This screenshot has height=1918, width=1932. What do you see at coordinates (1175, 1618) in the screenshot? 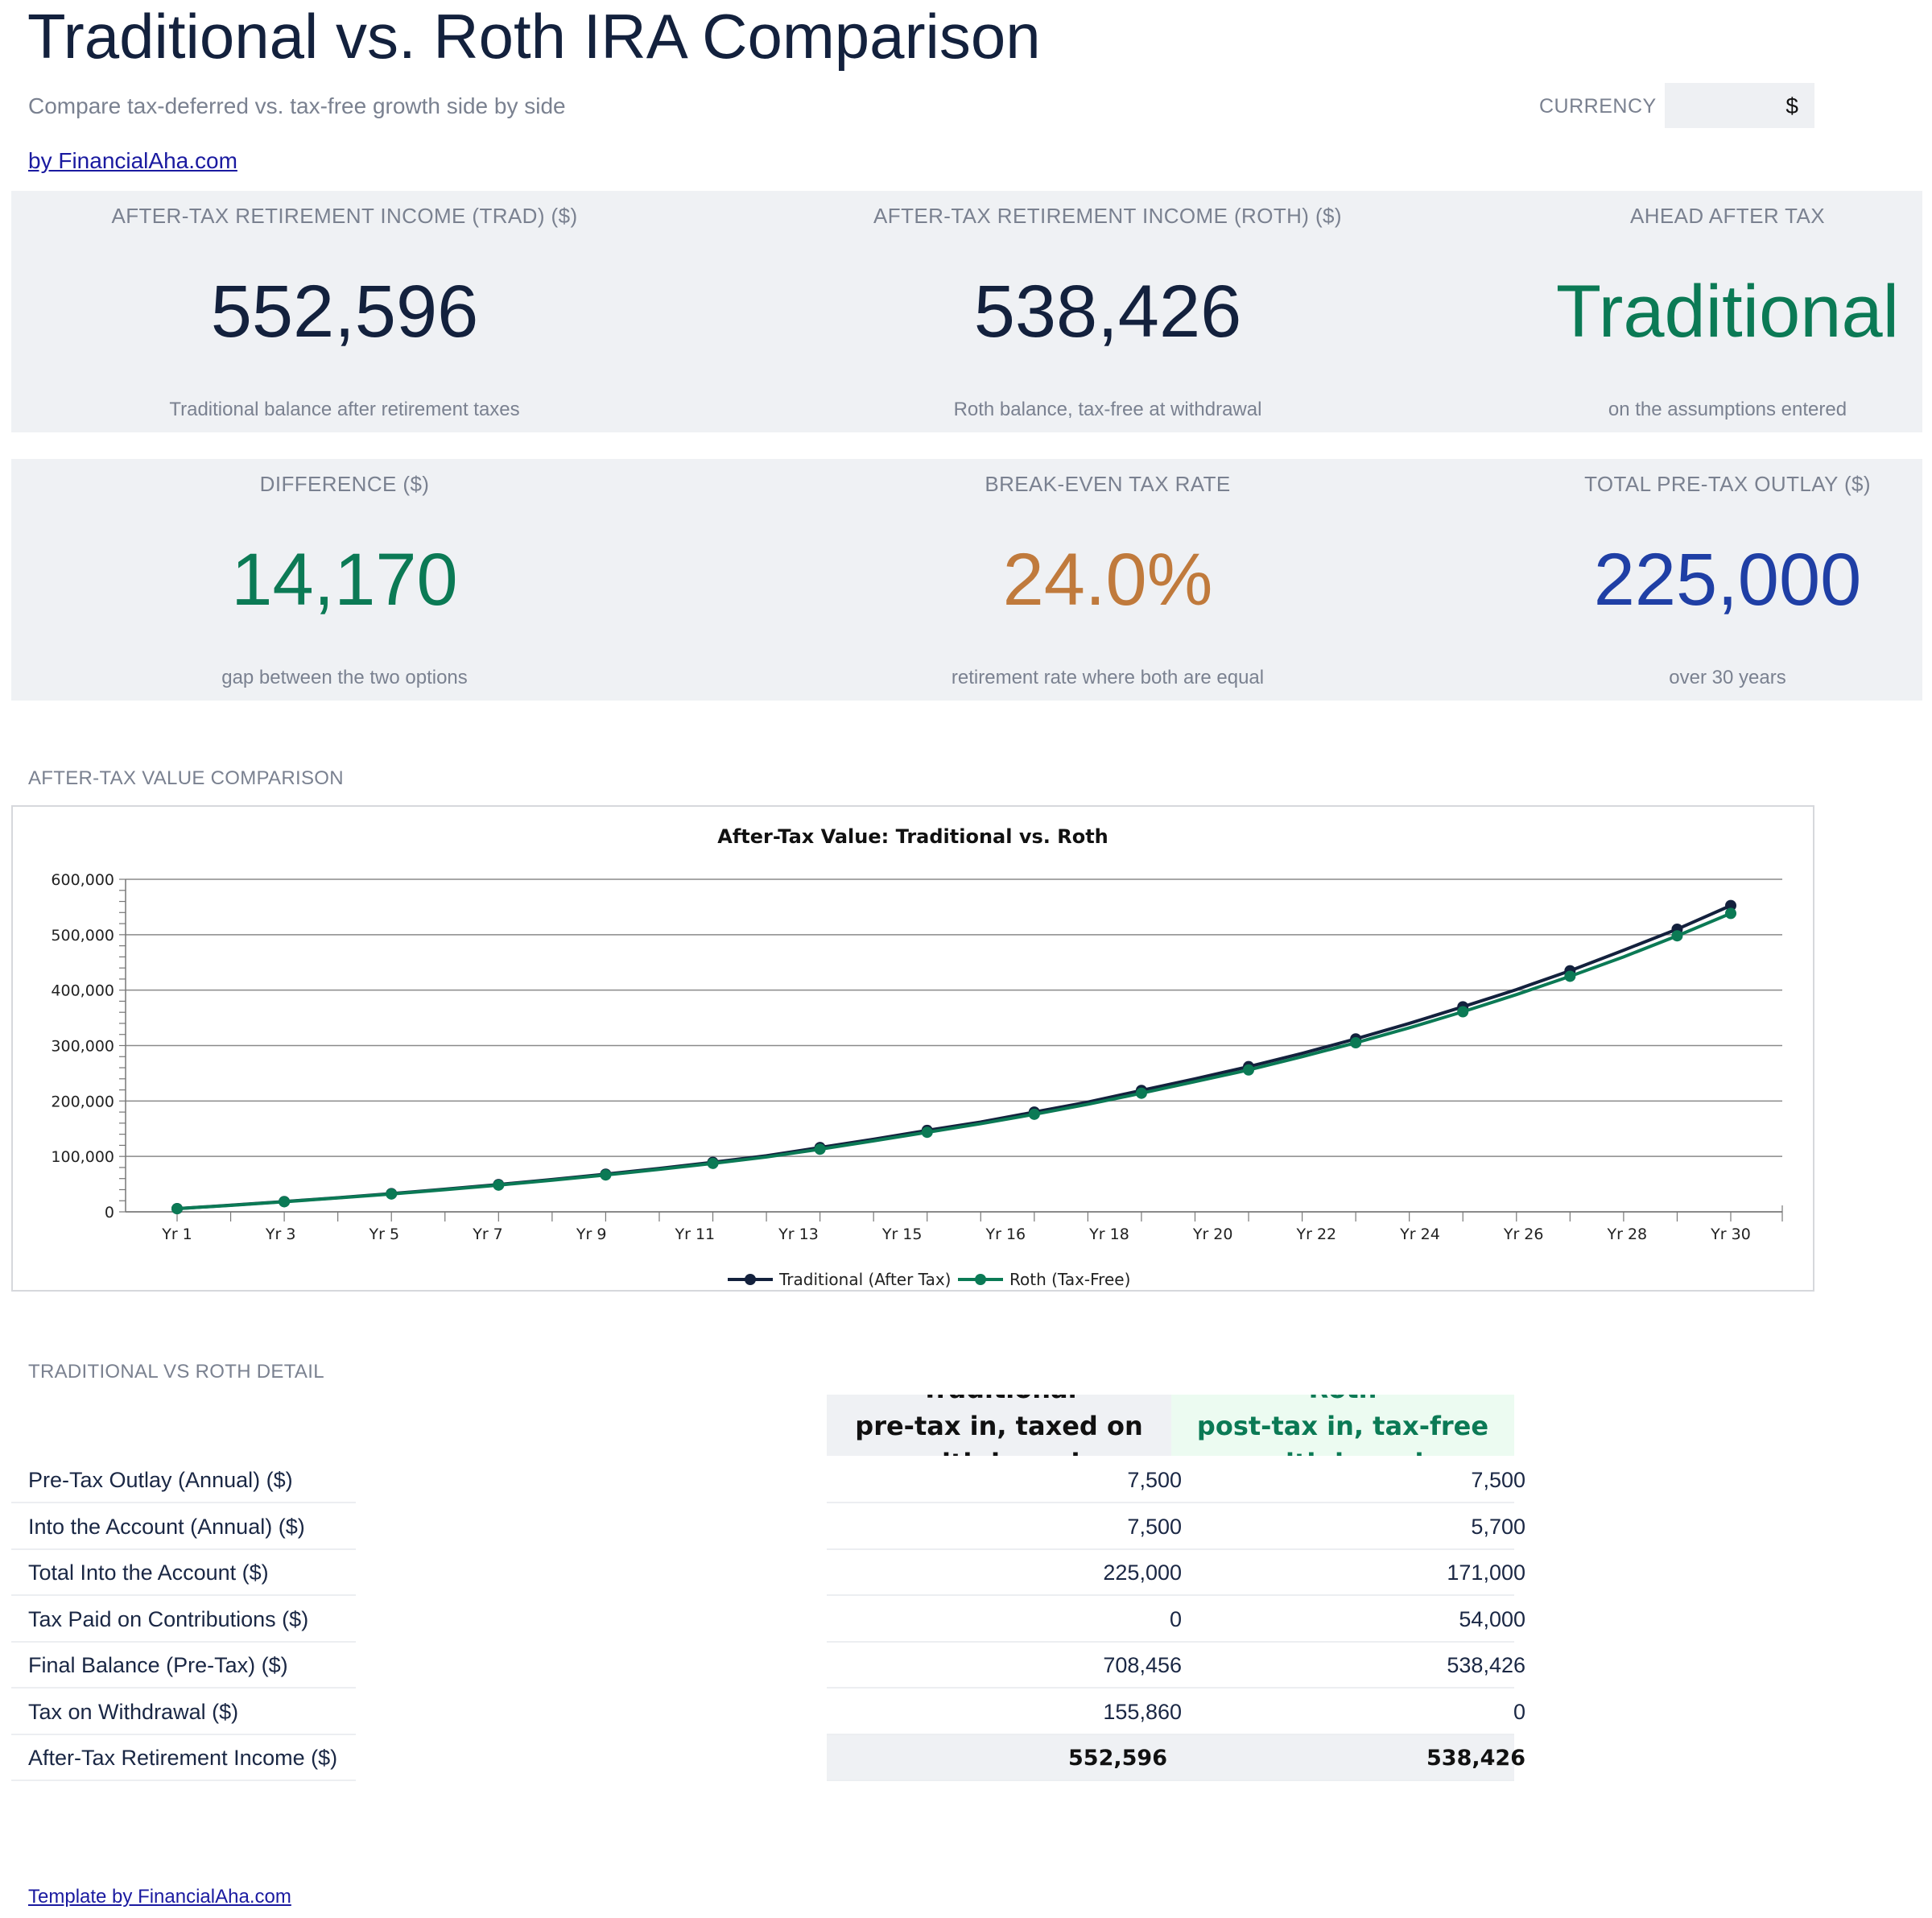
I see `traditional-value: 0` at bounding box center [1175, 1618].